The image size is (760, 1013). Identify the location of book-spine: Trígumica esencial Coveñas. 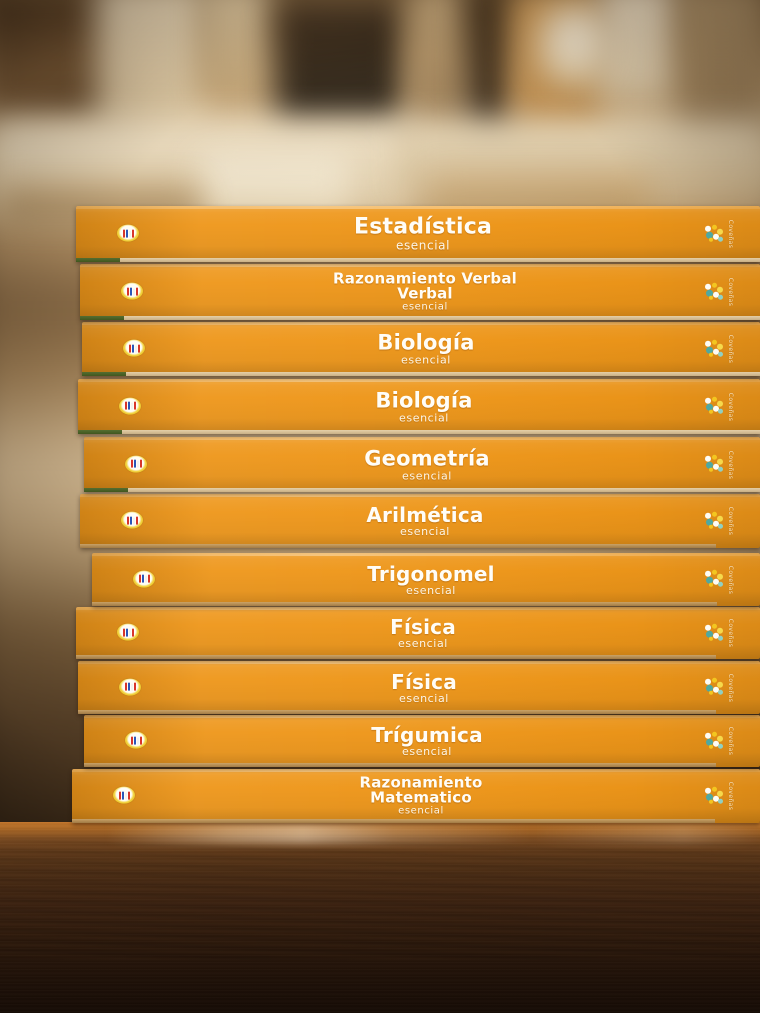
(422, 741).